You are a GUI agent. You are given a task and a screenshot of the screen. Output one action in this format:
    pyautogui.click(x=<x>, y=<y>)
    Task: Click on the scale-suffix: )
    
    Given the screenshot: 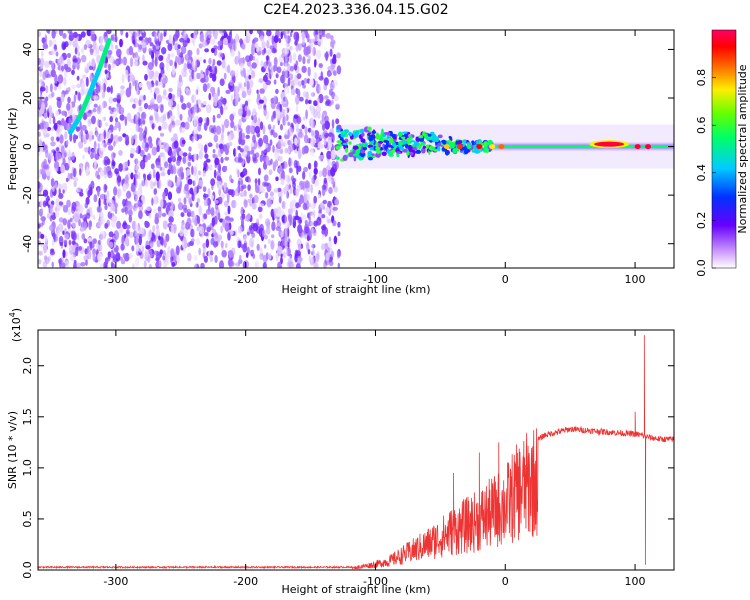 What is the action you would take?
    pyautogui.click(x=16, y=310)
    